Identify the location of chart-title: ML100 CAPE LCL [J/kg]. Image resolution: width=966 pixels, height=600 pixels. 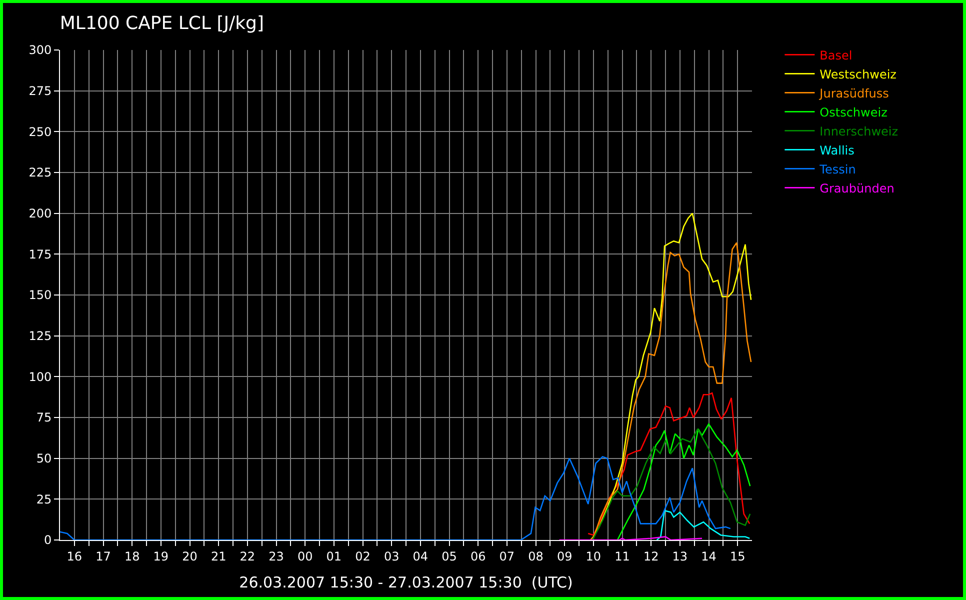
(162, 23).